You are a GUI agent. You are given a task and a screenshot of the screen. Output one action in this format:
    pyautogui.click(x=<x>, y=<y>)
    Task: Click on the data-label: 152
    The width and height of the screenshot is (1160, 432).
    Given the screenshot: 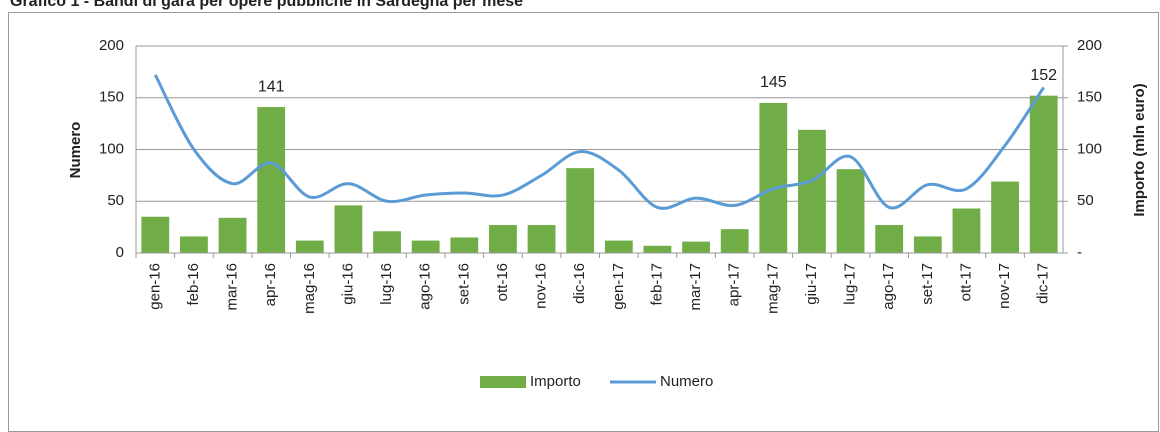 What is the action you would take?
    pyautogui.click(x=1043, y=75)
    